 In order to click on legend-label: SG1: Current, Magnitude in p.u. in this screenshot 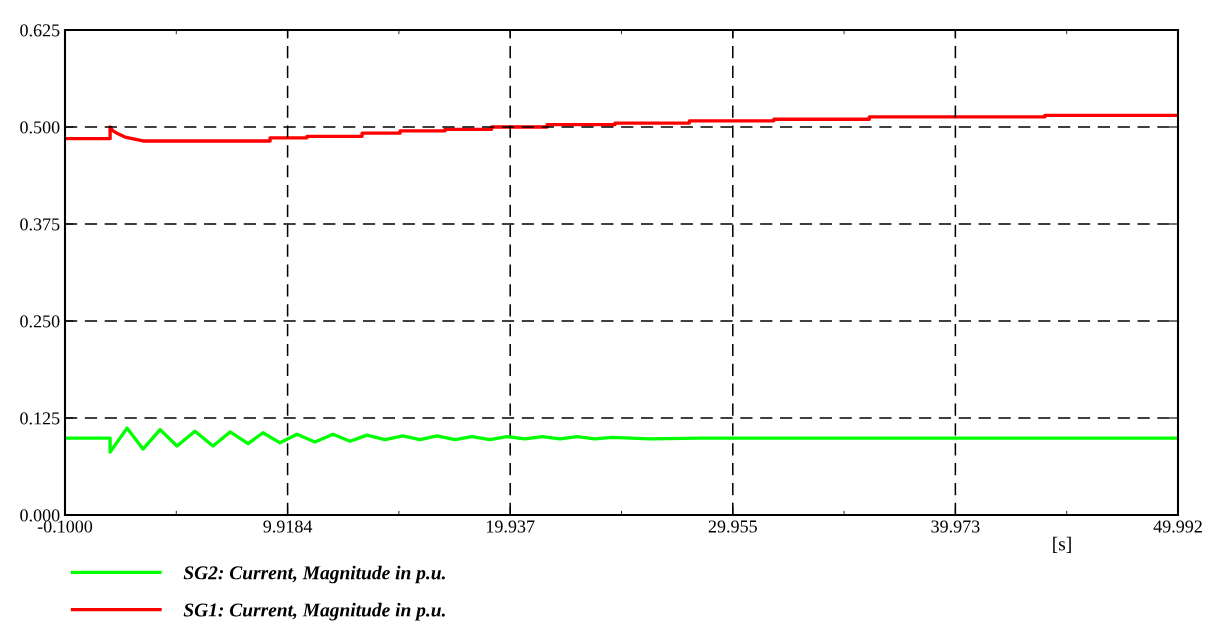, I will do `click(314, 611)`.